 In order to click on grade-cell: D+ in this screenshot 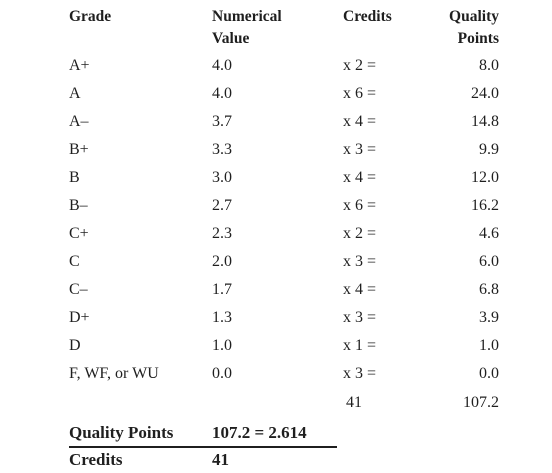, I will do `click(79, 317)`.